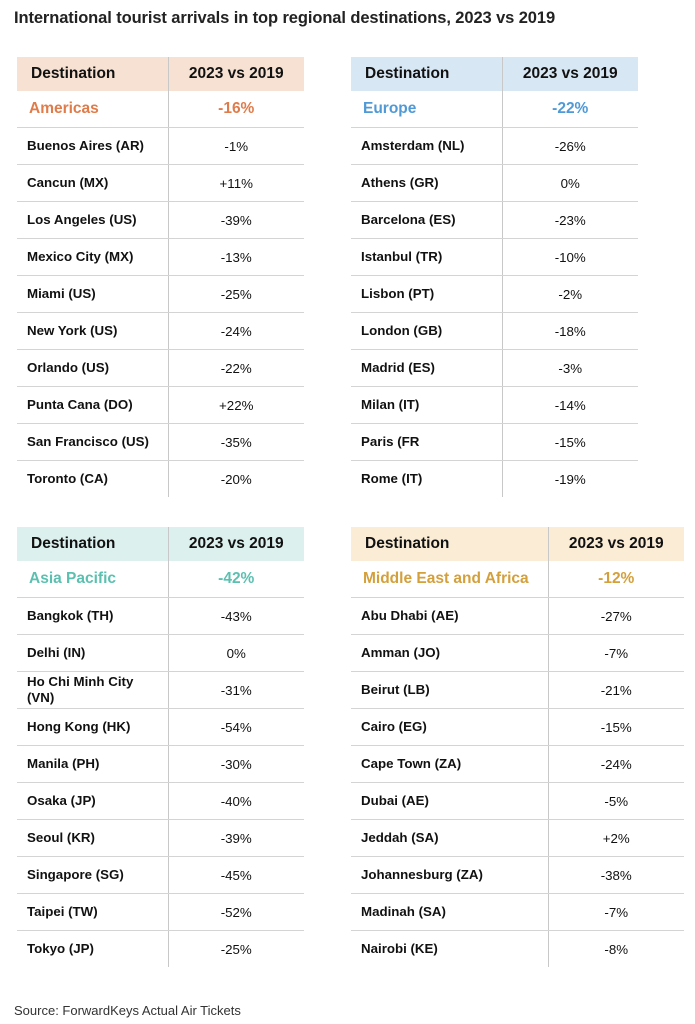  Describe the element at coordinates (449, 912) in the screenshot. I see `destination-name: Madinah (SA)` at that location.